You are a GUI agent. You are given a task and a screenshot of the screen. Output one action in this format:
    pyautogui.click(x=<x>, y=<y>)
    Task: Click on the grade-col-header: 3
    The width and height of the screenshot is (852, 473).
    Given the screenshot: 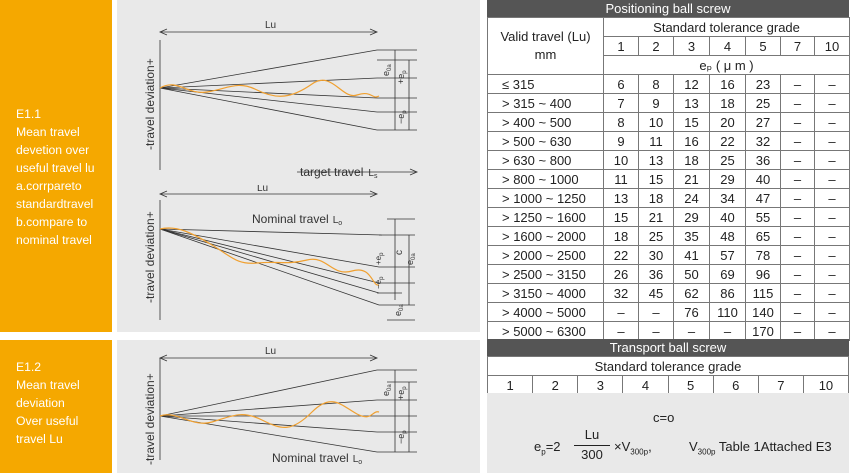 What is the action you would take?
    pyautogui.click(x=691, y=46)
    